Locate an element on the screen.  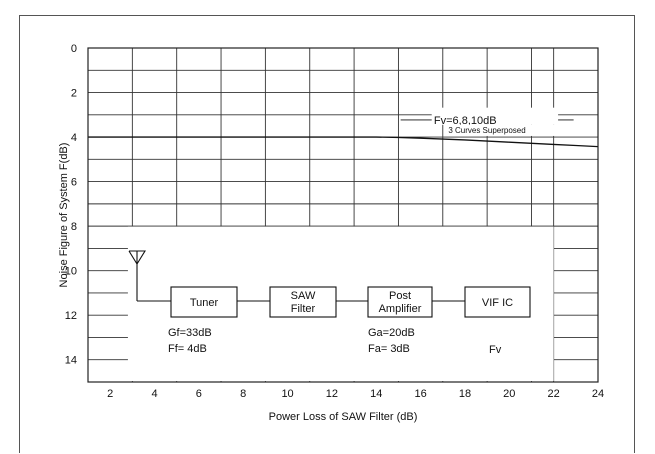
annotation-curve-label: Fv=6,8,10dB is located at coordinates (465, 121).